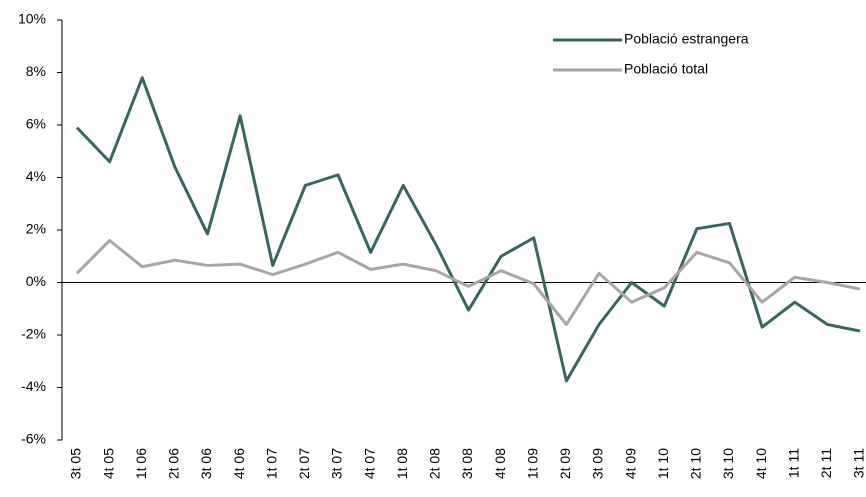  What do you see at coordinates (76, 463) in the screenshot?
I see `x-tick-label: 3t 05` at bounding box center [76, 463].